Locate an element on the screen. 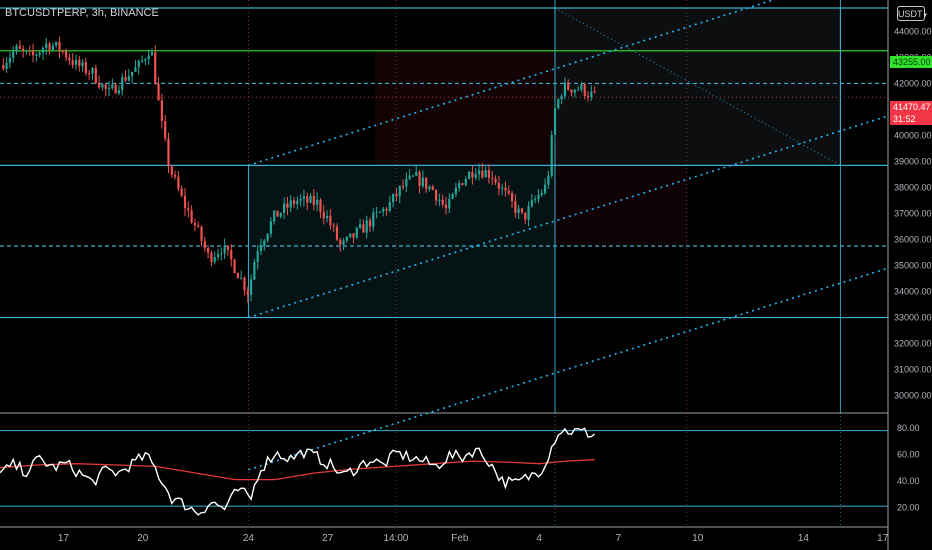  price-tick-label: 39000.00 is located at coordinates (913, 161).